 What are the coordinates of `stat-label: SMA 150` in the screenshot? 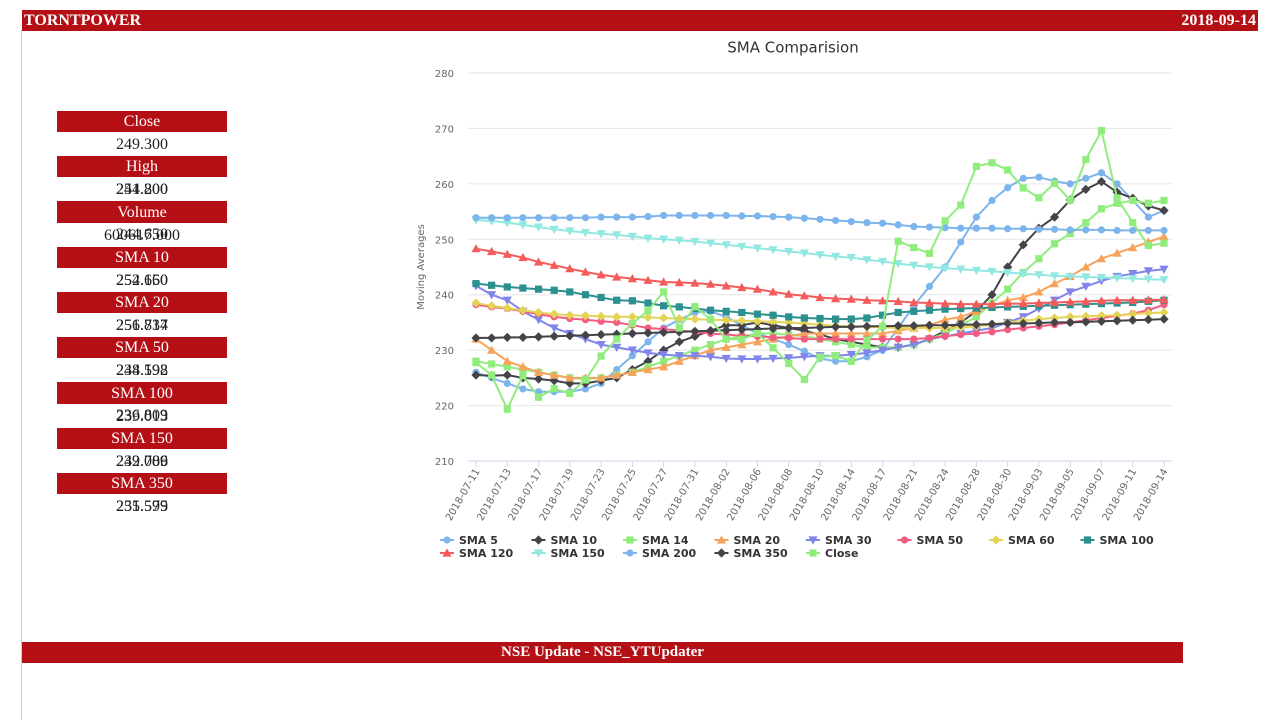 It's located at (142, 439).